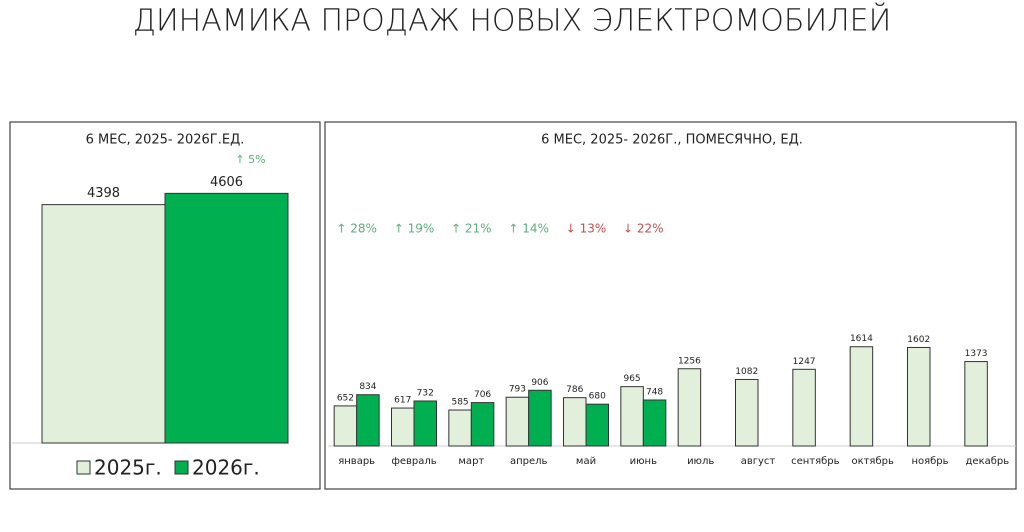 This screenshot has height=532, width=1024. Describe the element at coordinates (528, 229) in the screenshot. I see `annotation: ↑ 14%` at that location.